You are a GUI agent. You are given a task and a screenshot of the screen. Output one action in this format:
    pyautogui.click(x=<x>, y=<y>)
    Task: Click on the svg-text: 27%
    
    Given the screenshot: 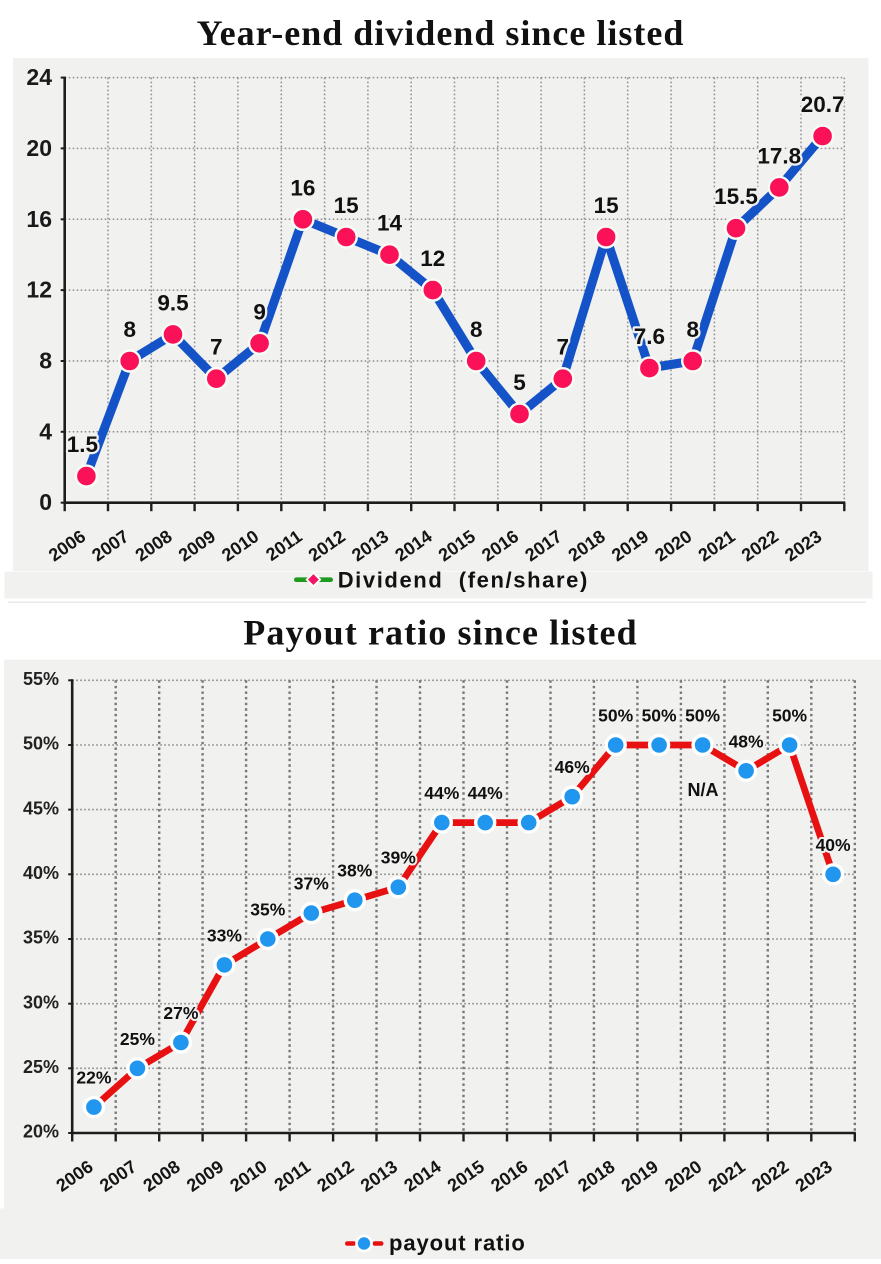 What is the action you would take?
    pyautogui.click(x=180, y=1013)
    